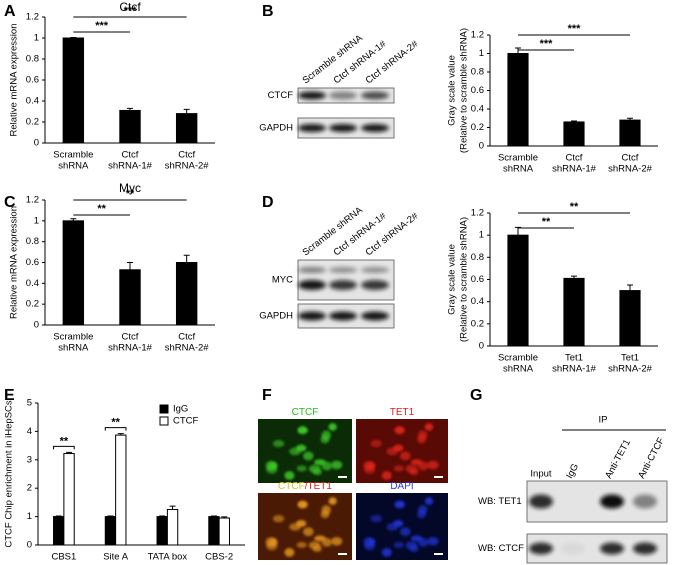 The width and height of the screenshot is (685, 565). I want to click on channel-label-part: CTCF, so click(305, 412).